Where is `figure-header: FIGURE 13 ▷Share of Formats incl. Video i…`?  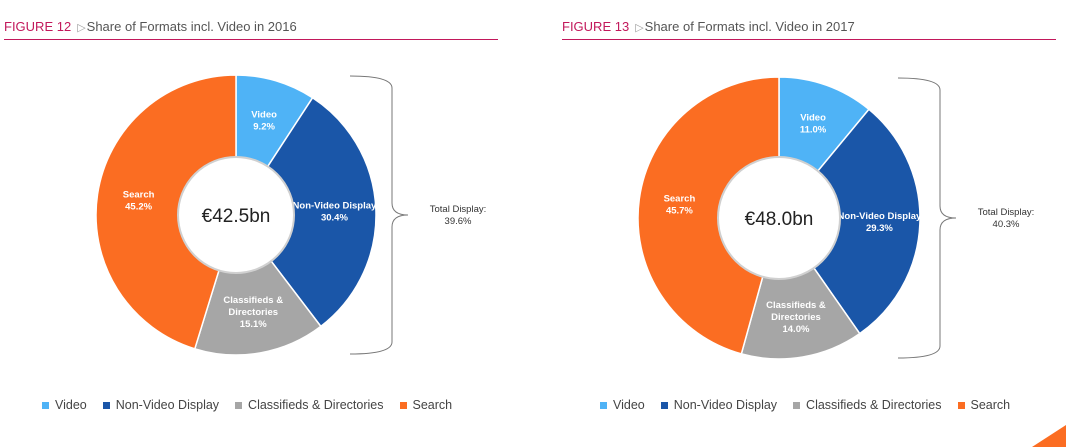
figure-header: FIGURE 13 ▷Share of Formats incl. Video i… is located at coordinates (809, 29).